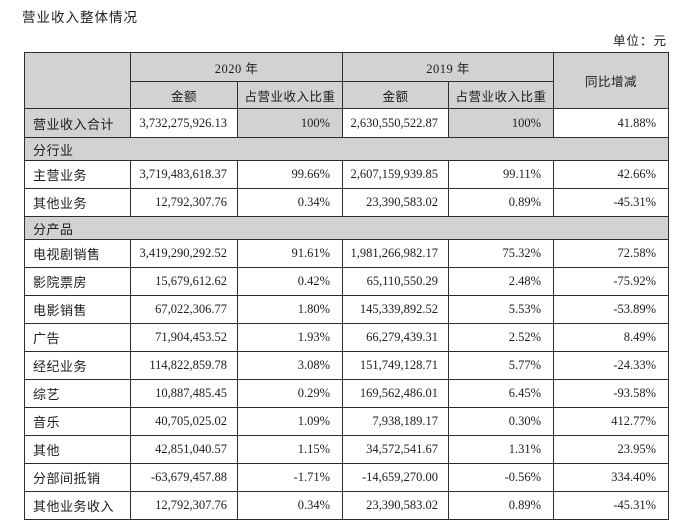  Describe the element at coordinates (236, 67) in the screenshot. I see `year-2020-header: 2020 年` at that location.